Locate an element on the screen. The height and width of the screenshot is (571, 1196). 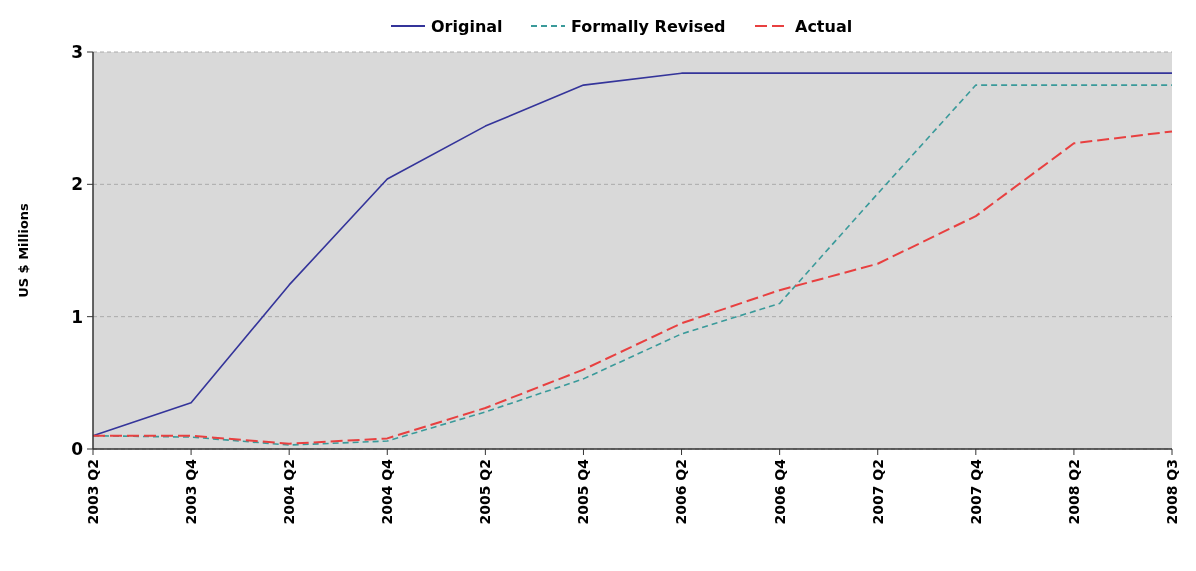
x-tick-label: 2008 Q2 is located at coordinates (1073, 492).